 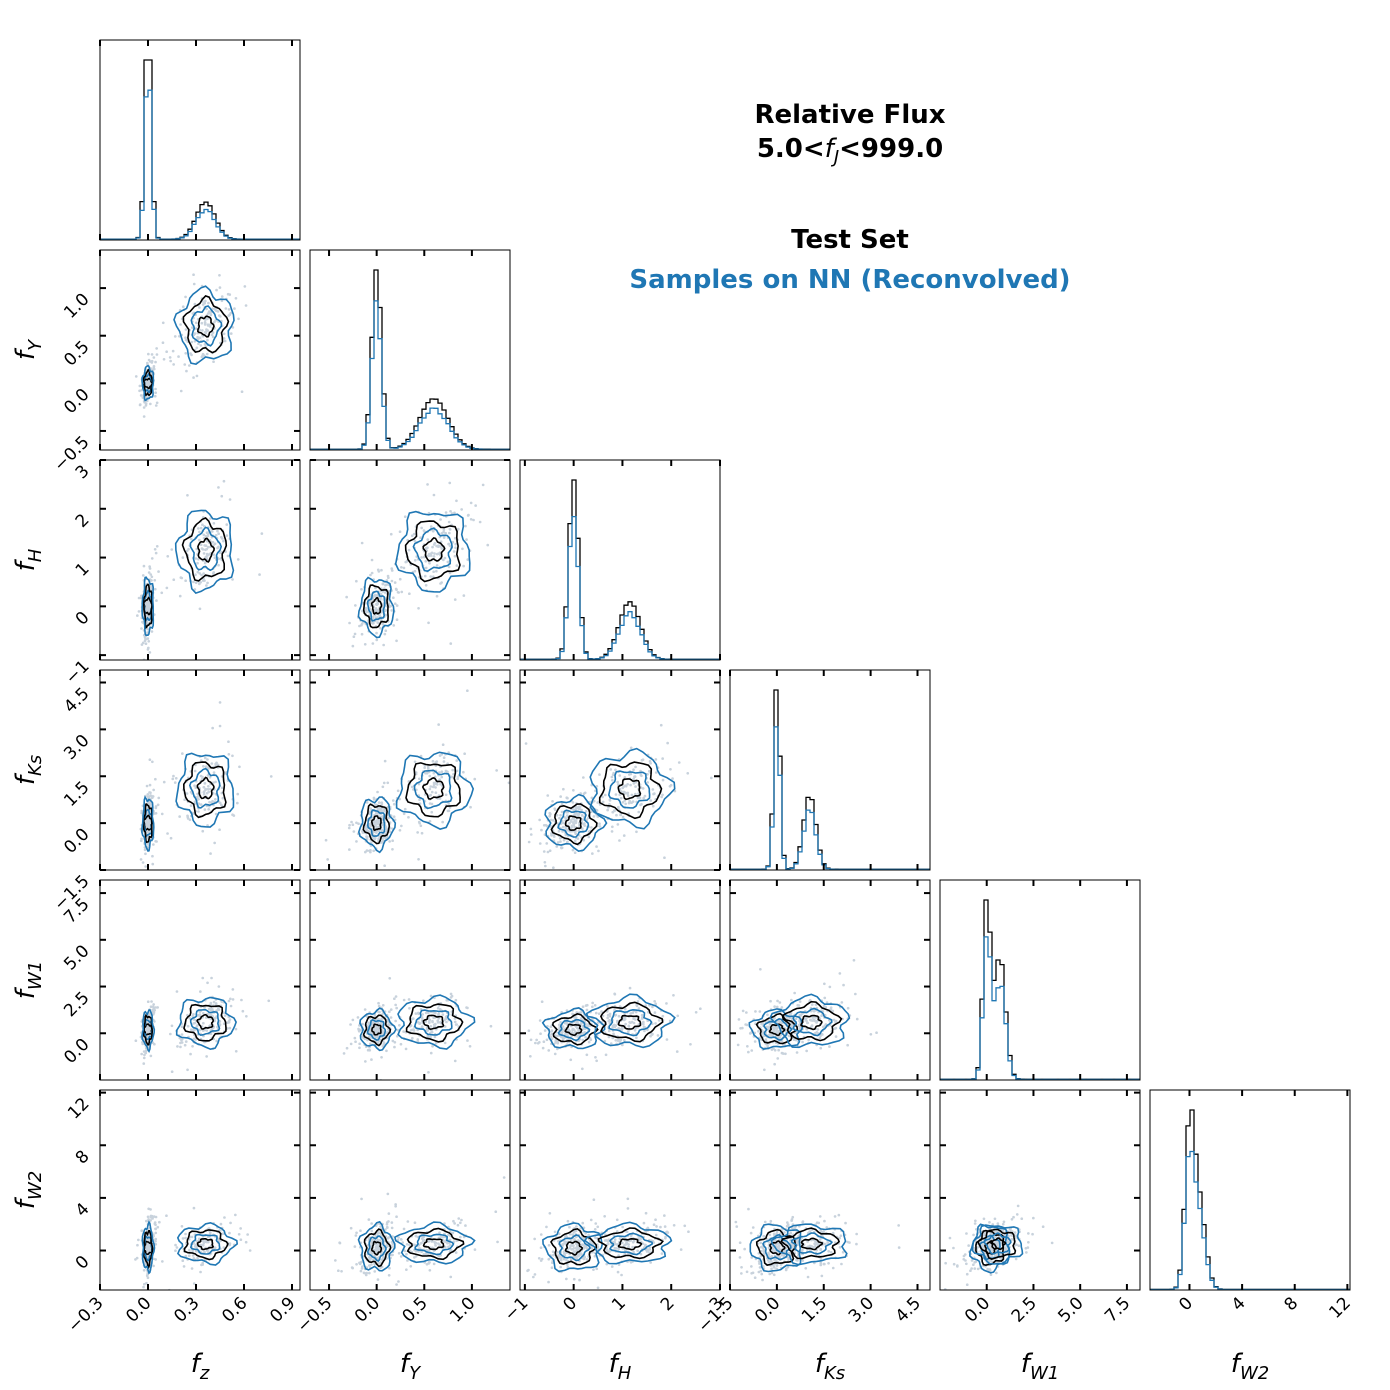 I want to click on ytick-Y-3: 1.0, so click(x=76, y=305).